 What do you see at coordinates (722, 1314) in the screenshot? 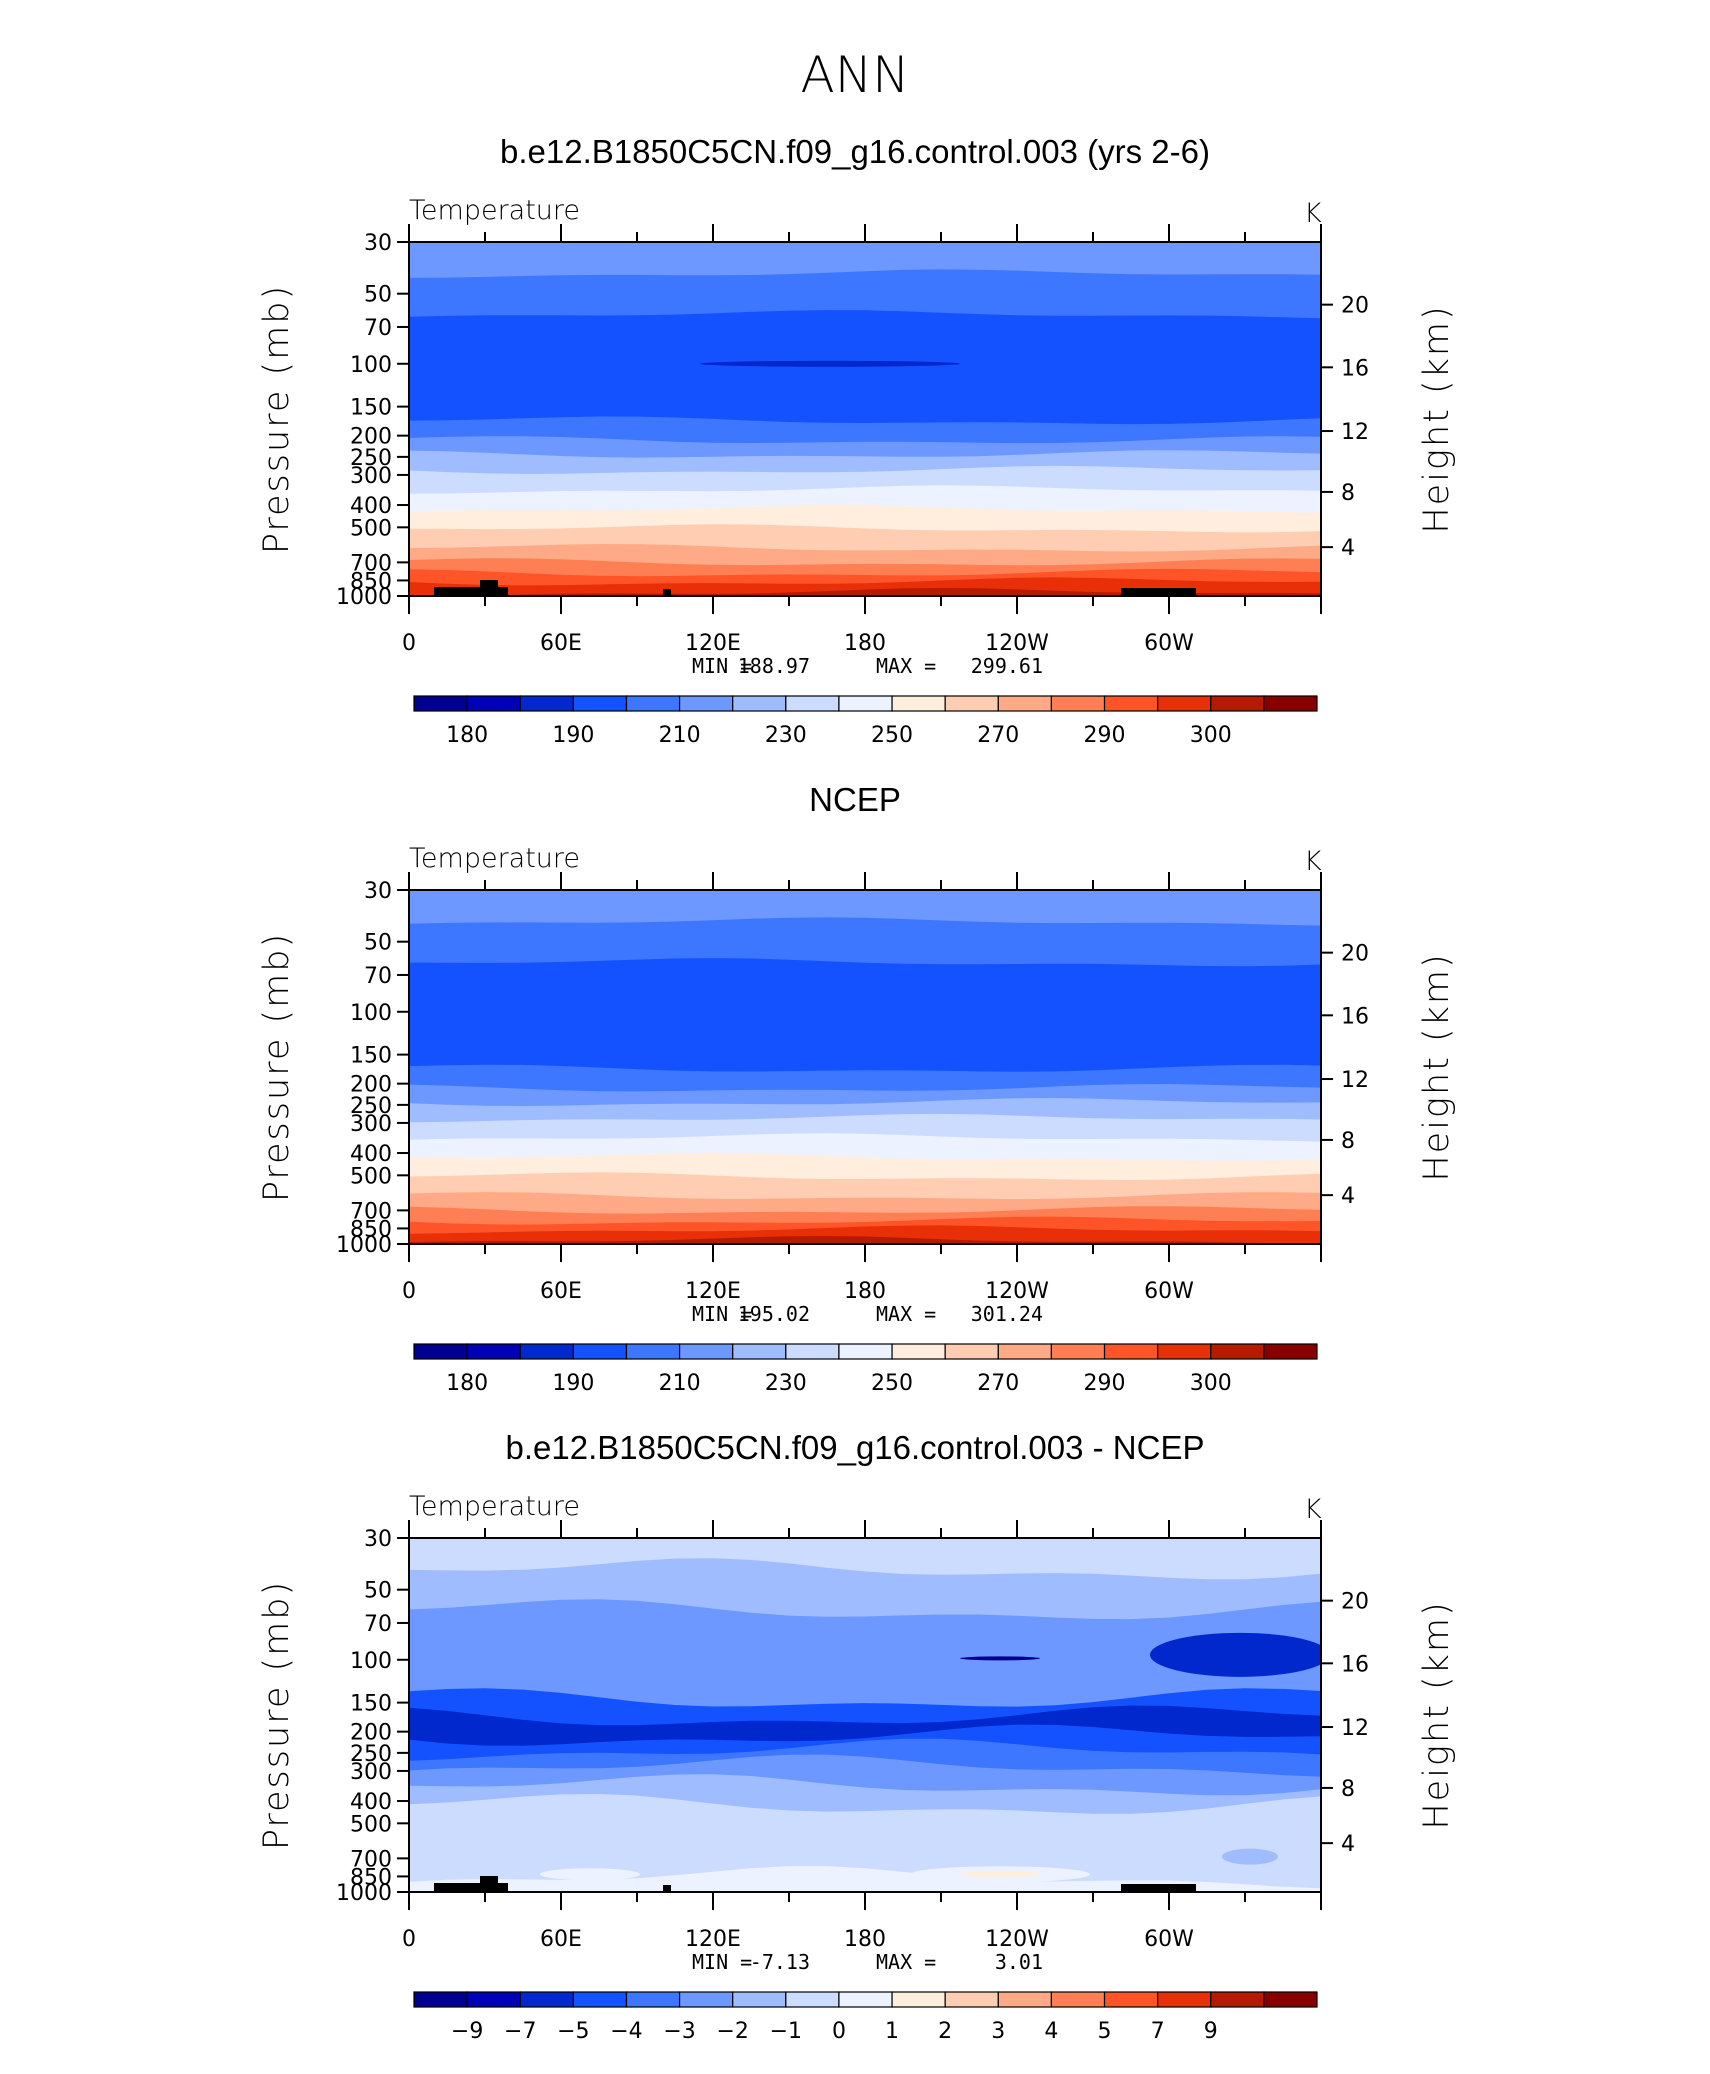
I see `min-label: MIN =` at bounding box center [722, 1314].